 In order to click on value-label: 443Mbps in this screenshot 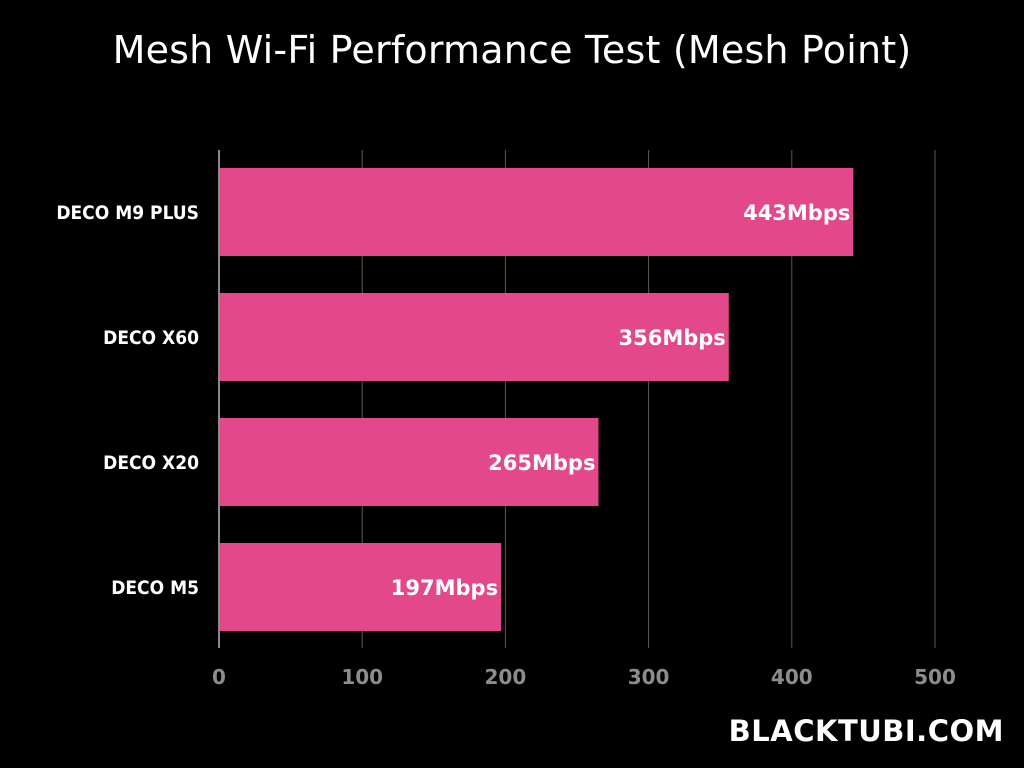, I will do `click(796, 213)`.